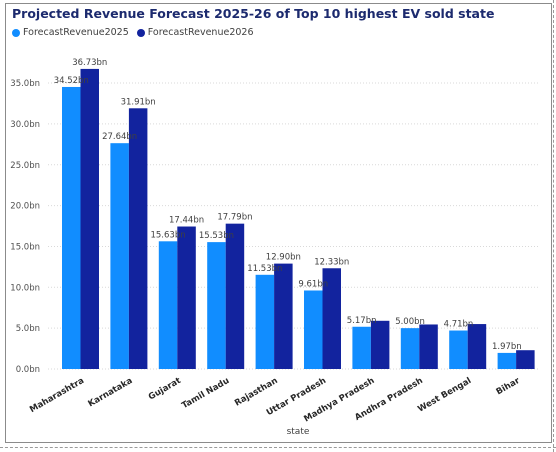 The height and width of the screenshot is (452, 556). I want to click on category-label: West Bengal, so click(444, 395).